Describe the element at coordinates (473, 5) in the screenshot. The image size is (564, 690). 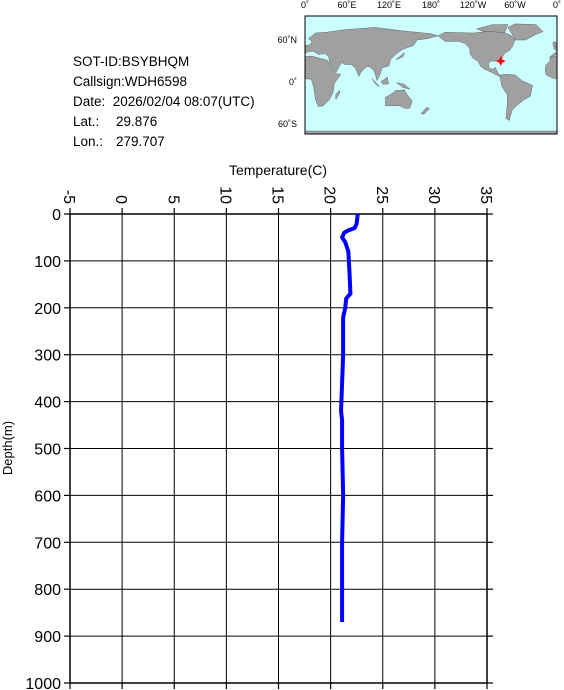
I see `map-lon-label: 120˚W` at that location.